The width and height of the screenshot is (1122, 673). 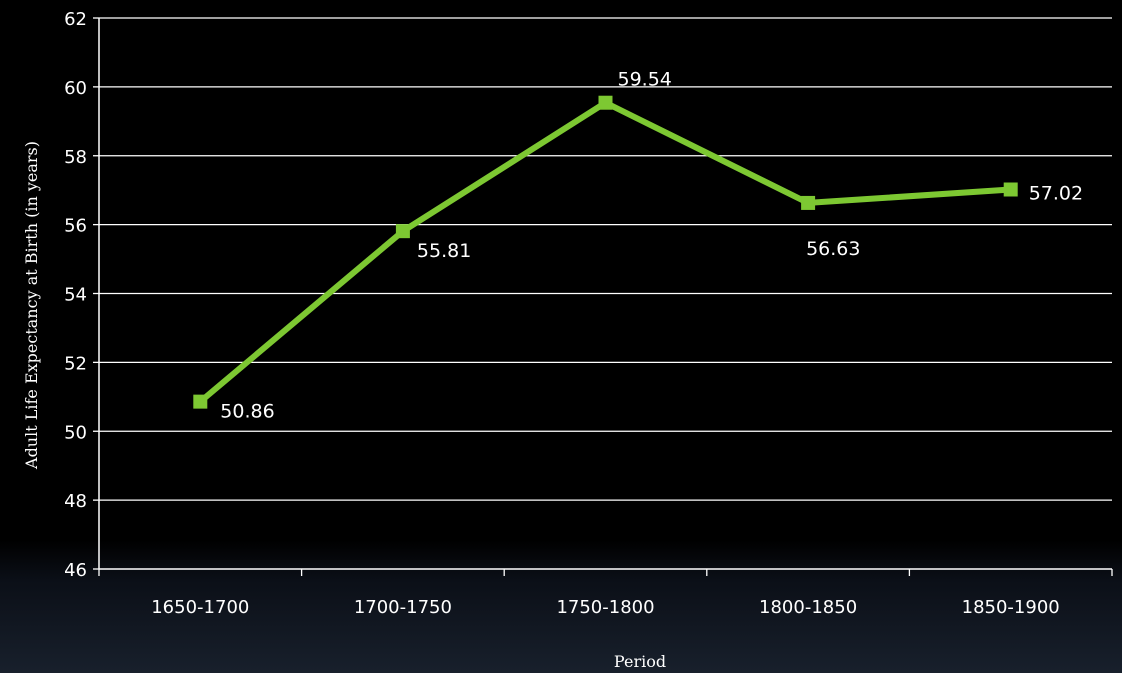 What do you see at coordinates (247, 412) in the screenshot?
I see `data-label: 50.86` at bounding box center [247, 412].